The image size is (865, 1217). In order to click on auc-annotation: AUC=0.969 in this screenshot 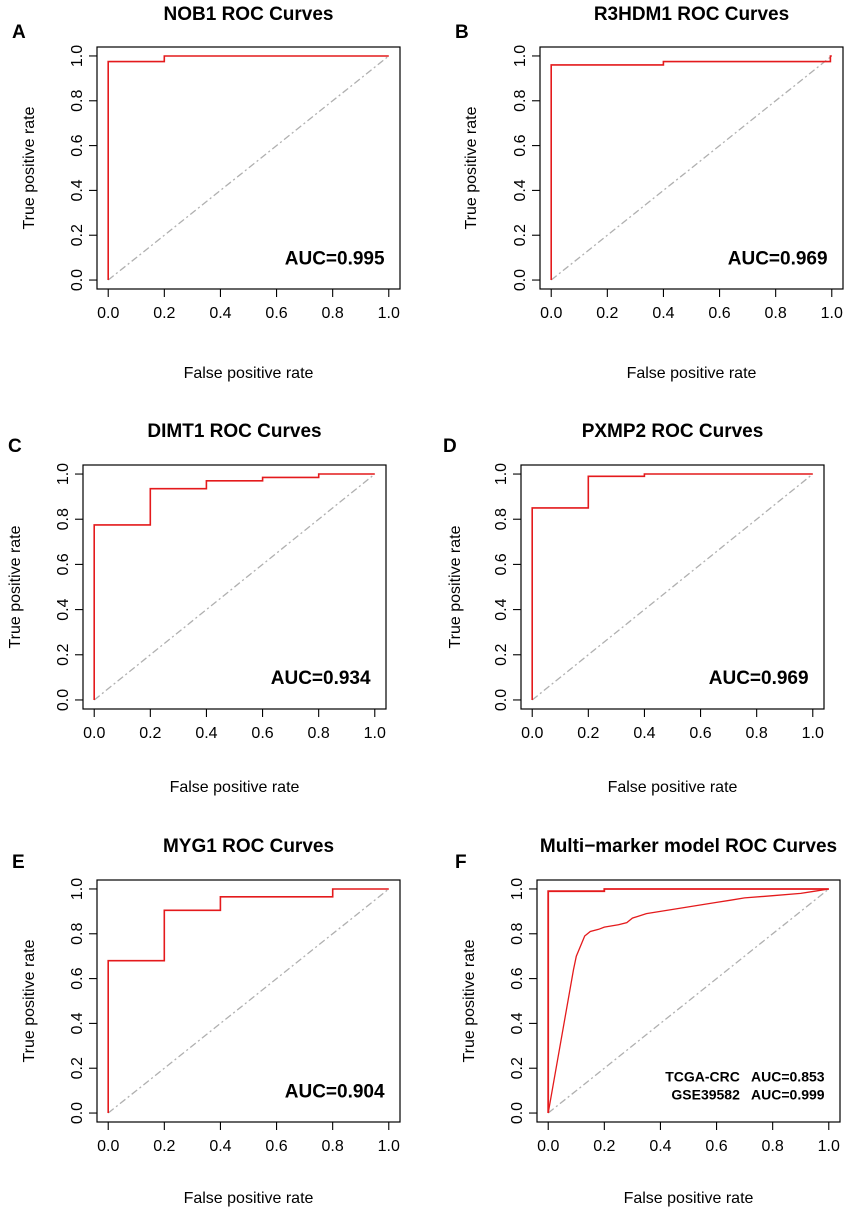, I will do `click(778, 258)`.